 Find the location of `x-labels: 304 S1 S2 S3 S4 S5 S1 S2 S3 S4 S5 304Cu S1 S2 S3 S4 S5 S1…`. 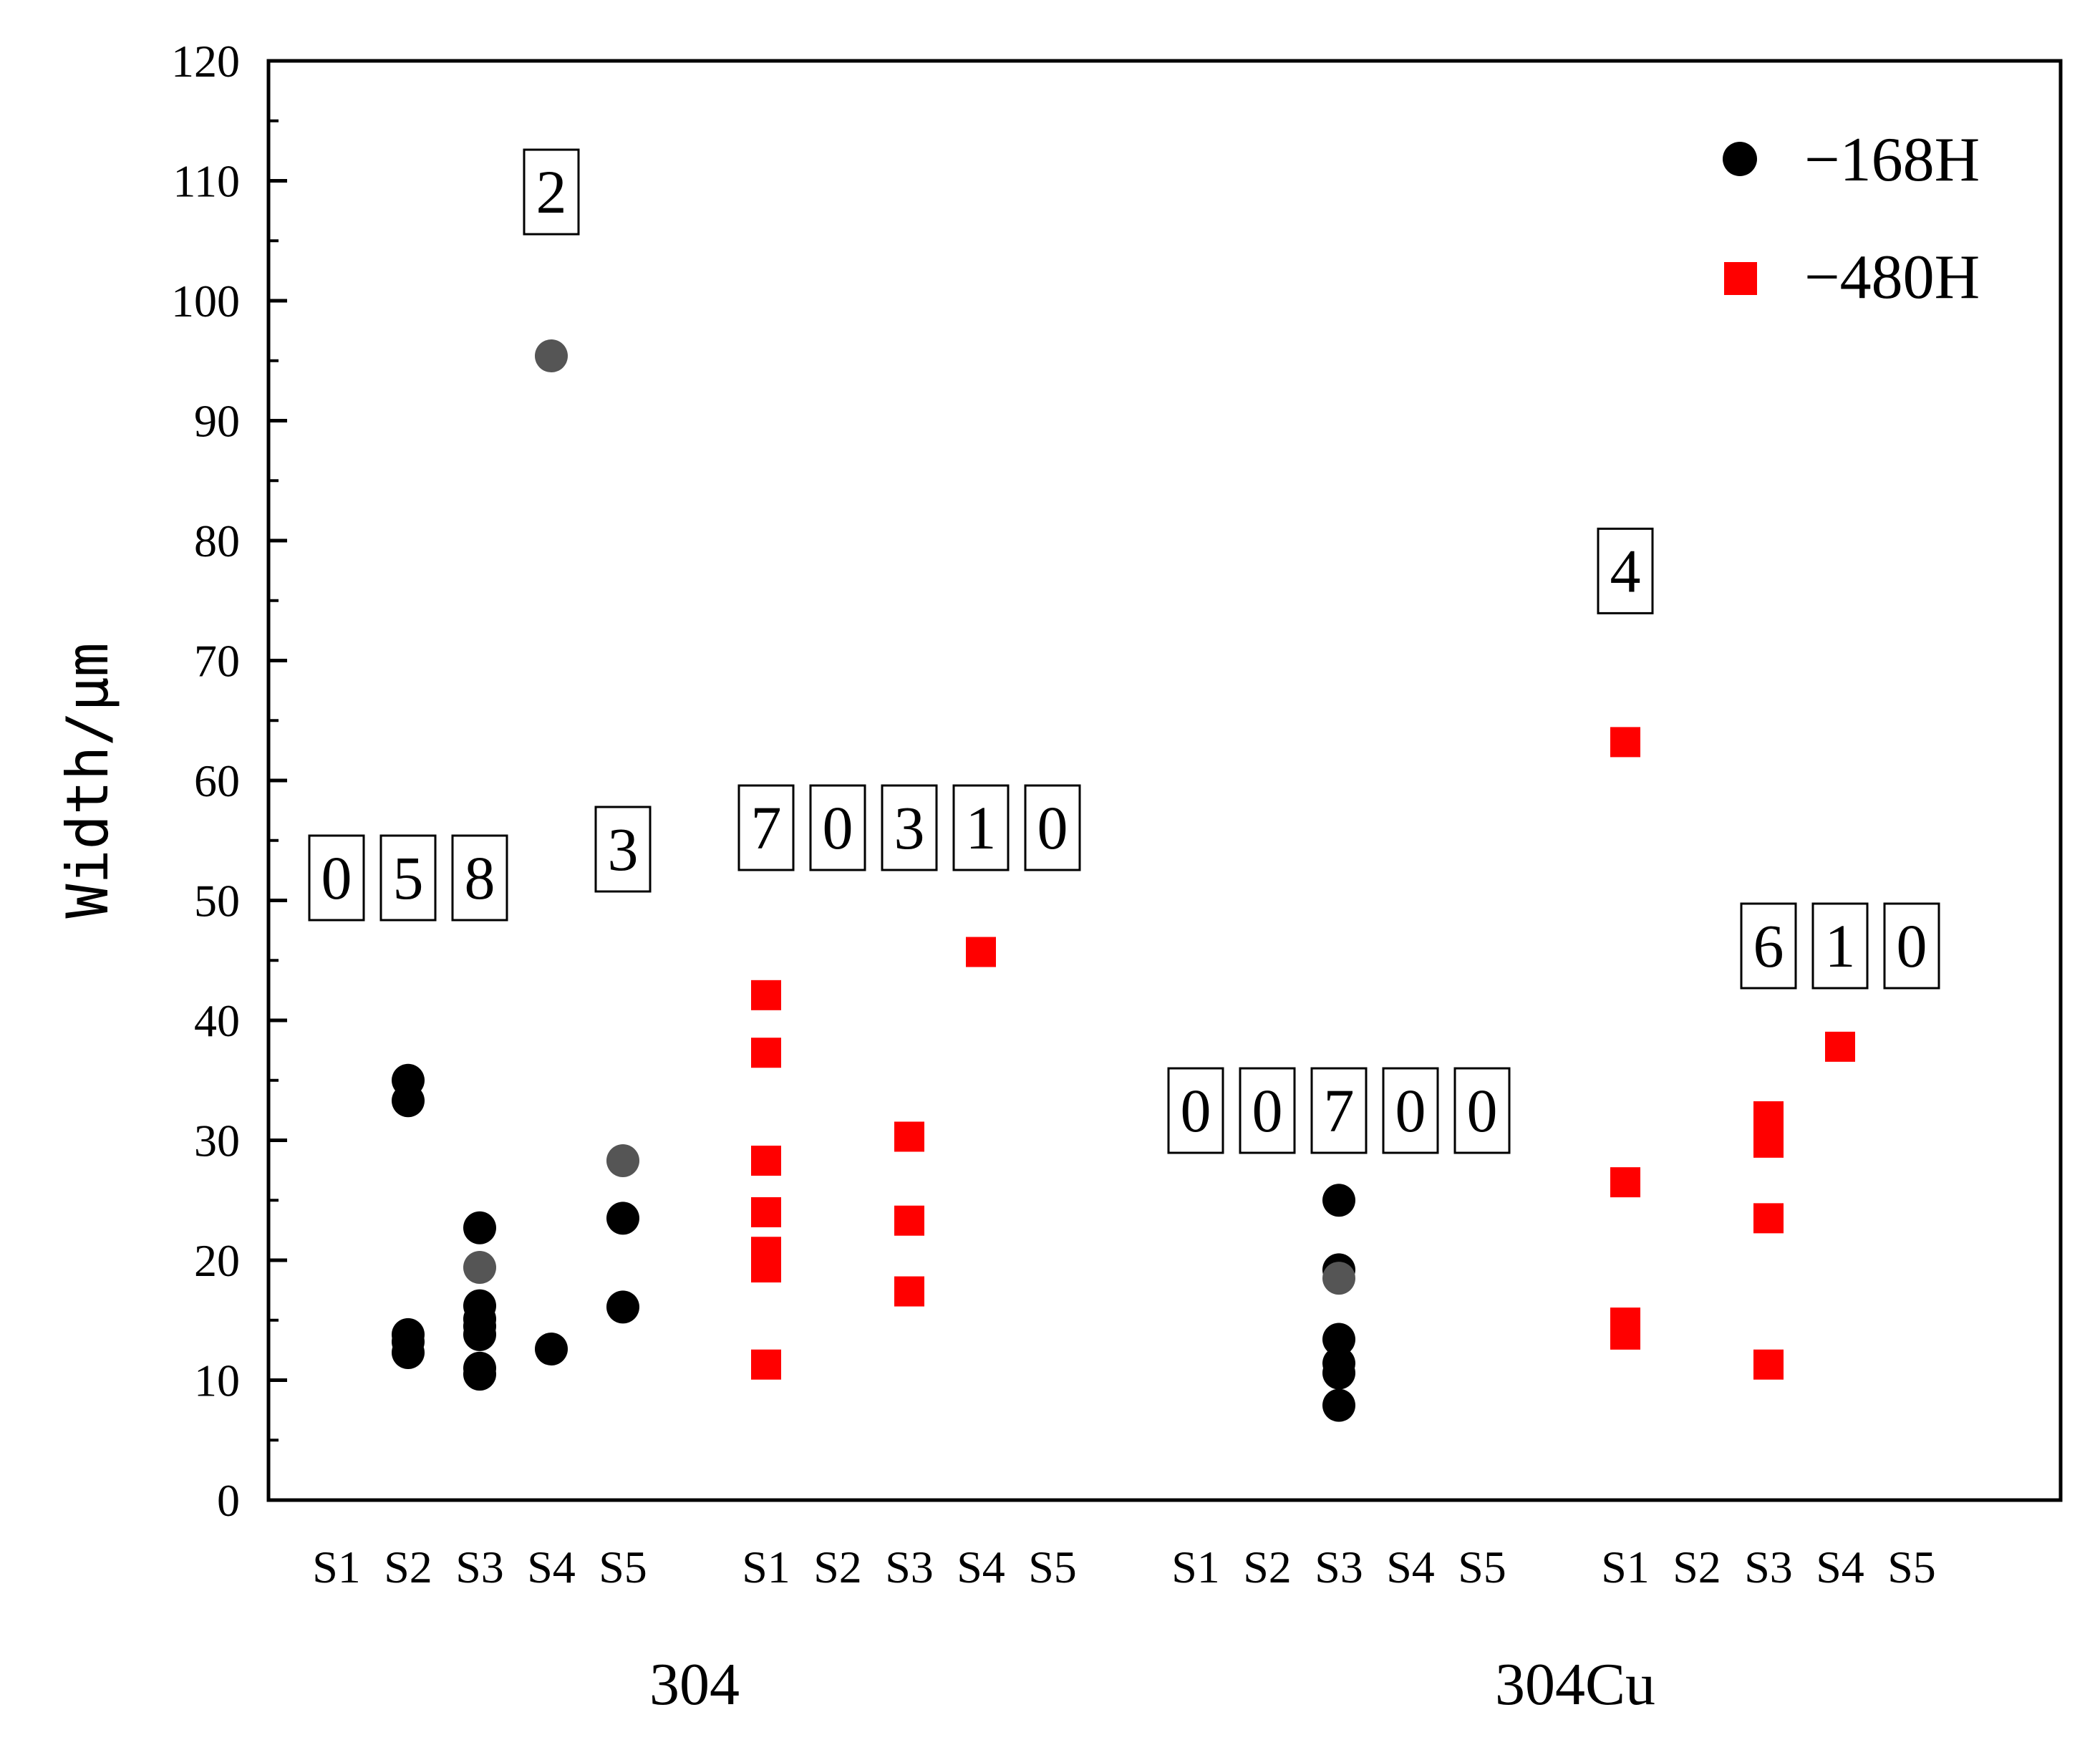

x-labels: 304 S1 S2 S3 S4 S5 S1 S2 S3 S4 S5 304Cu S1 S2 S3 S4 S5 S1… is located at coordinates (1124, 1630).